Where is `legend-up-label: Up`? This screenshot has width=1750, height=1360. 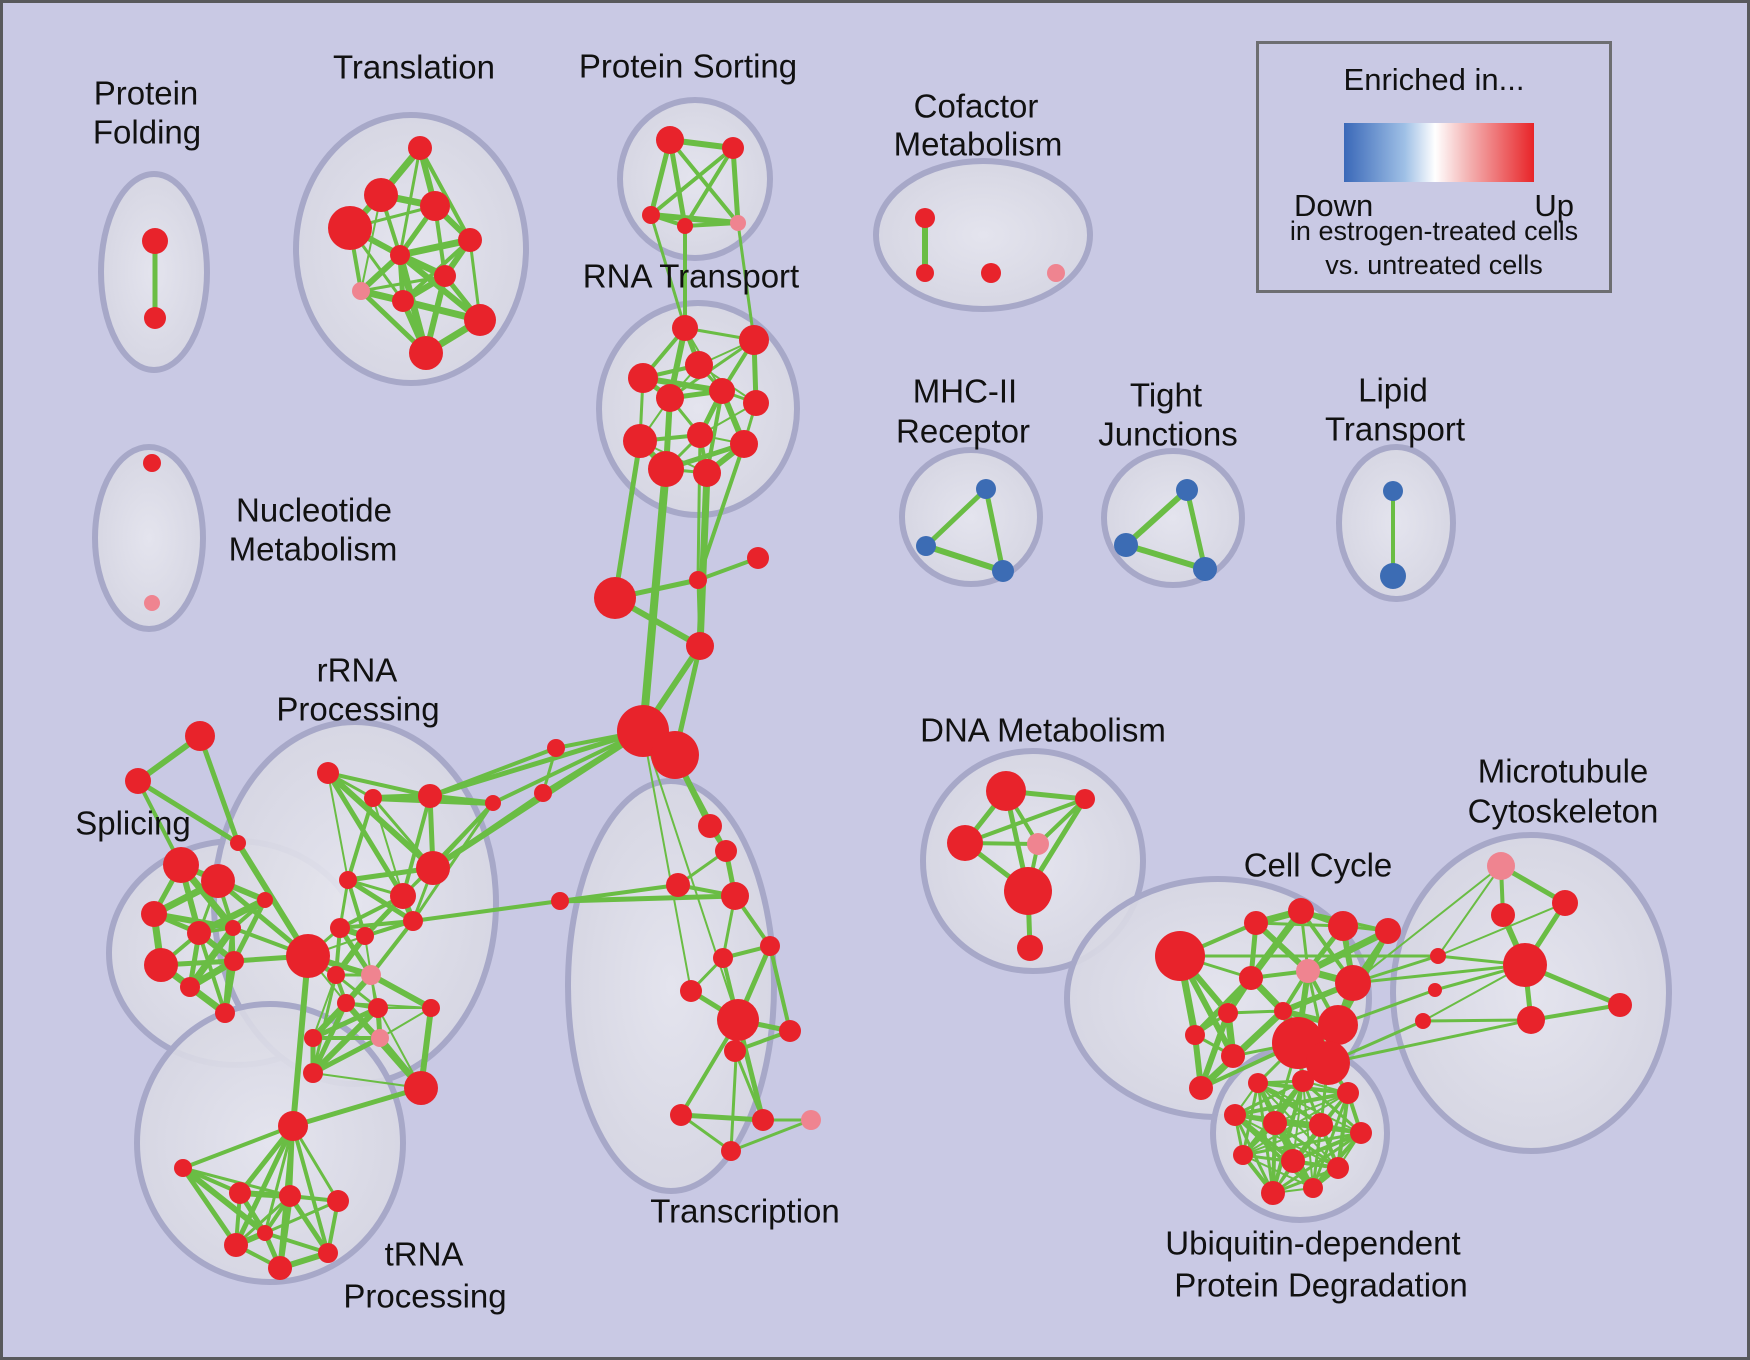 legend-up-label: Up is located at coordinates (1554, 205).